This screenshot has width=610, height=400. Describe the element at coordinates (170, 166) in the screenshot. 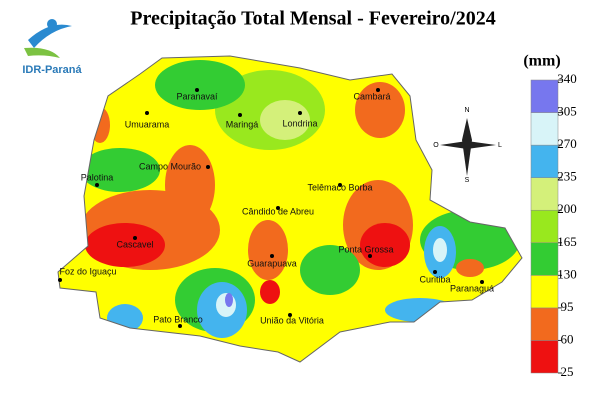

I see `city-label: Campo Mourão` at that location.